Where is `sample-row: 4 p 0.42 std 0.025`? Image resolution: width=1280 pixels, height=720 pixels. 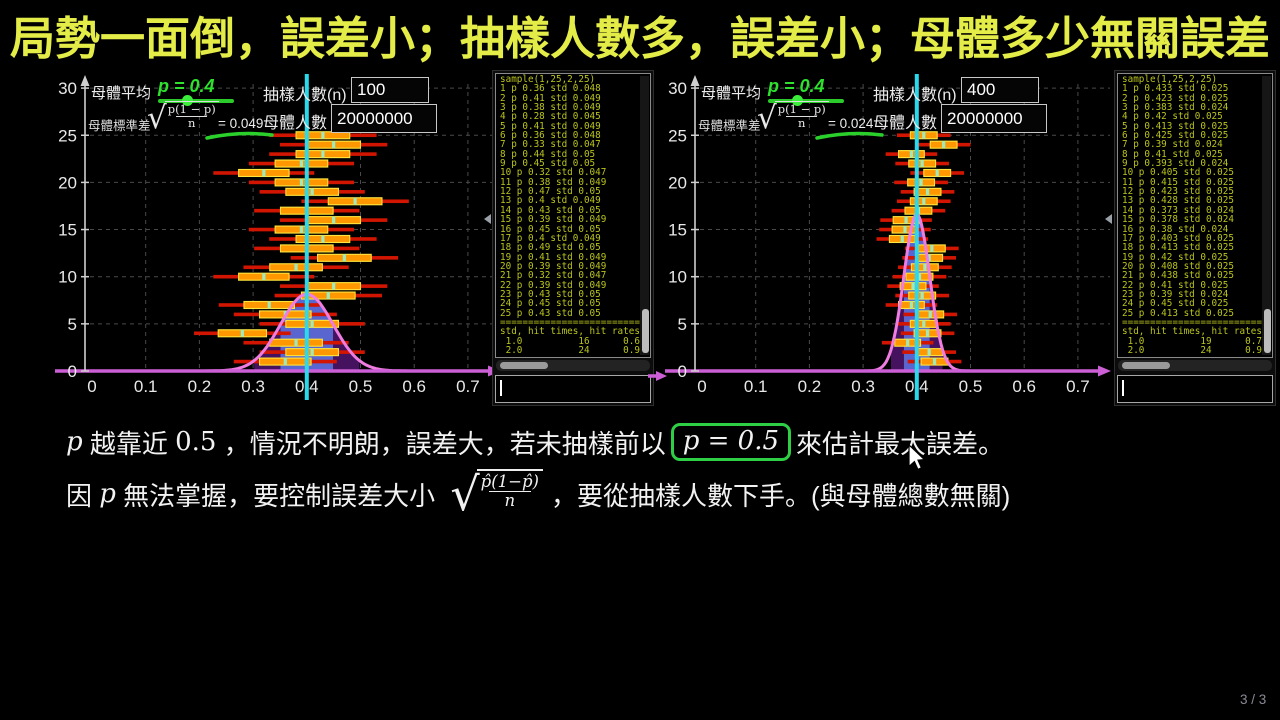 sample-row: 4 p 0.42 std 0.025 is located at coordinates (1172, 117).